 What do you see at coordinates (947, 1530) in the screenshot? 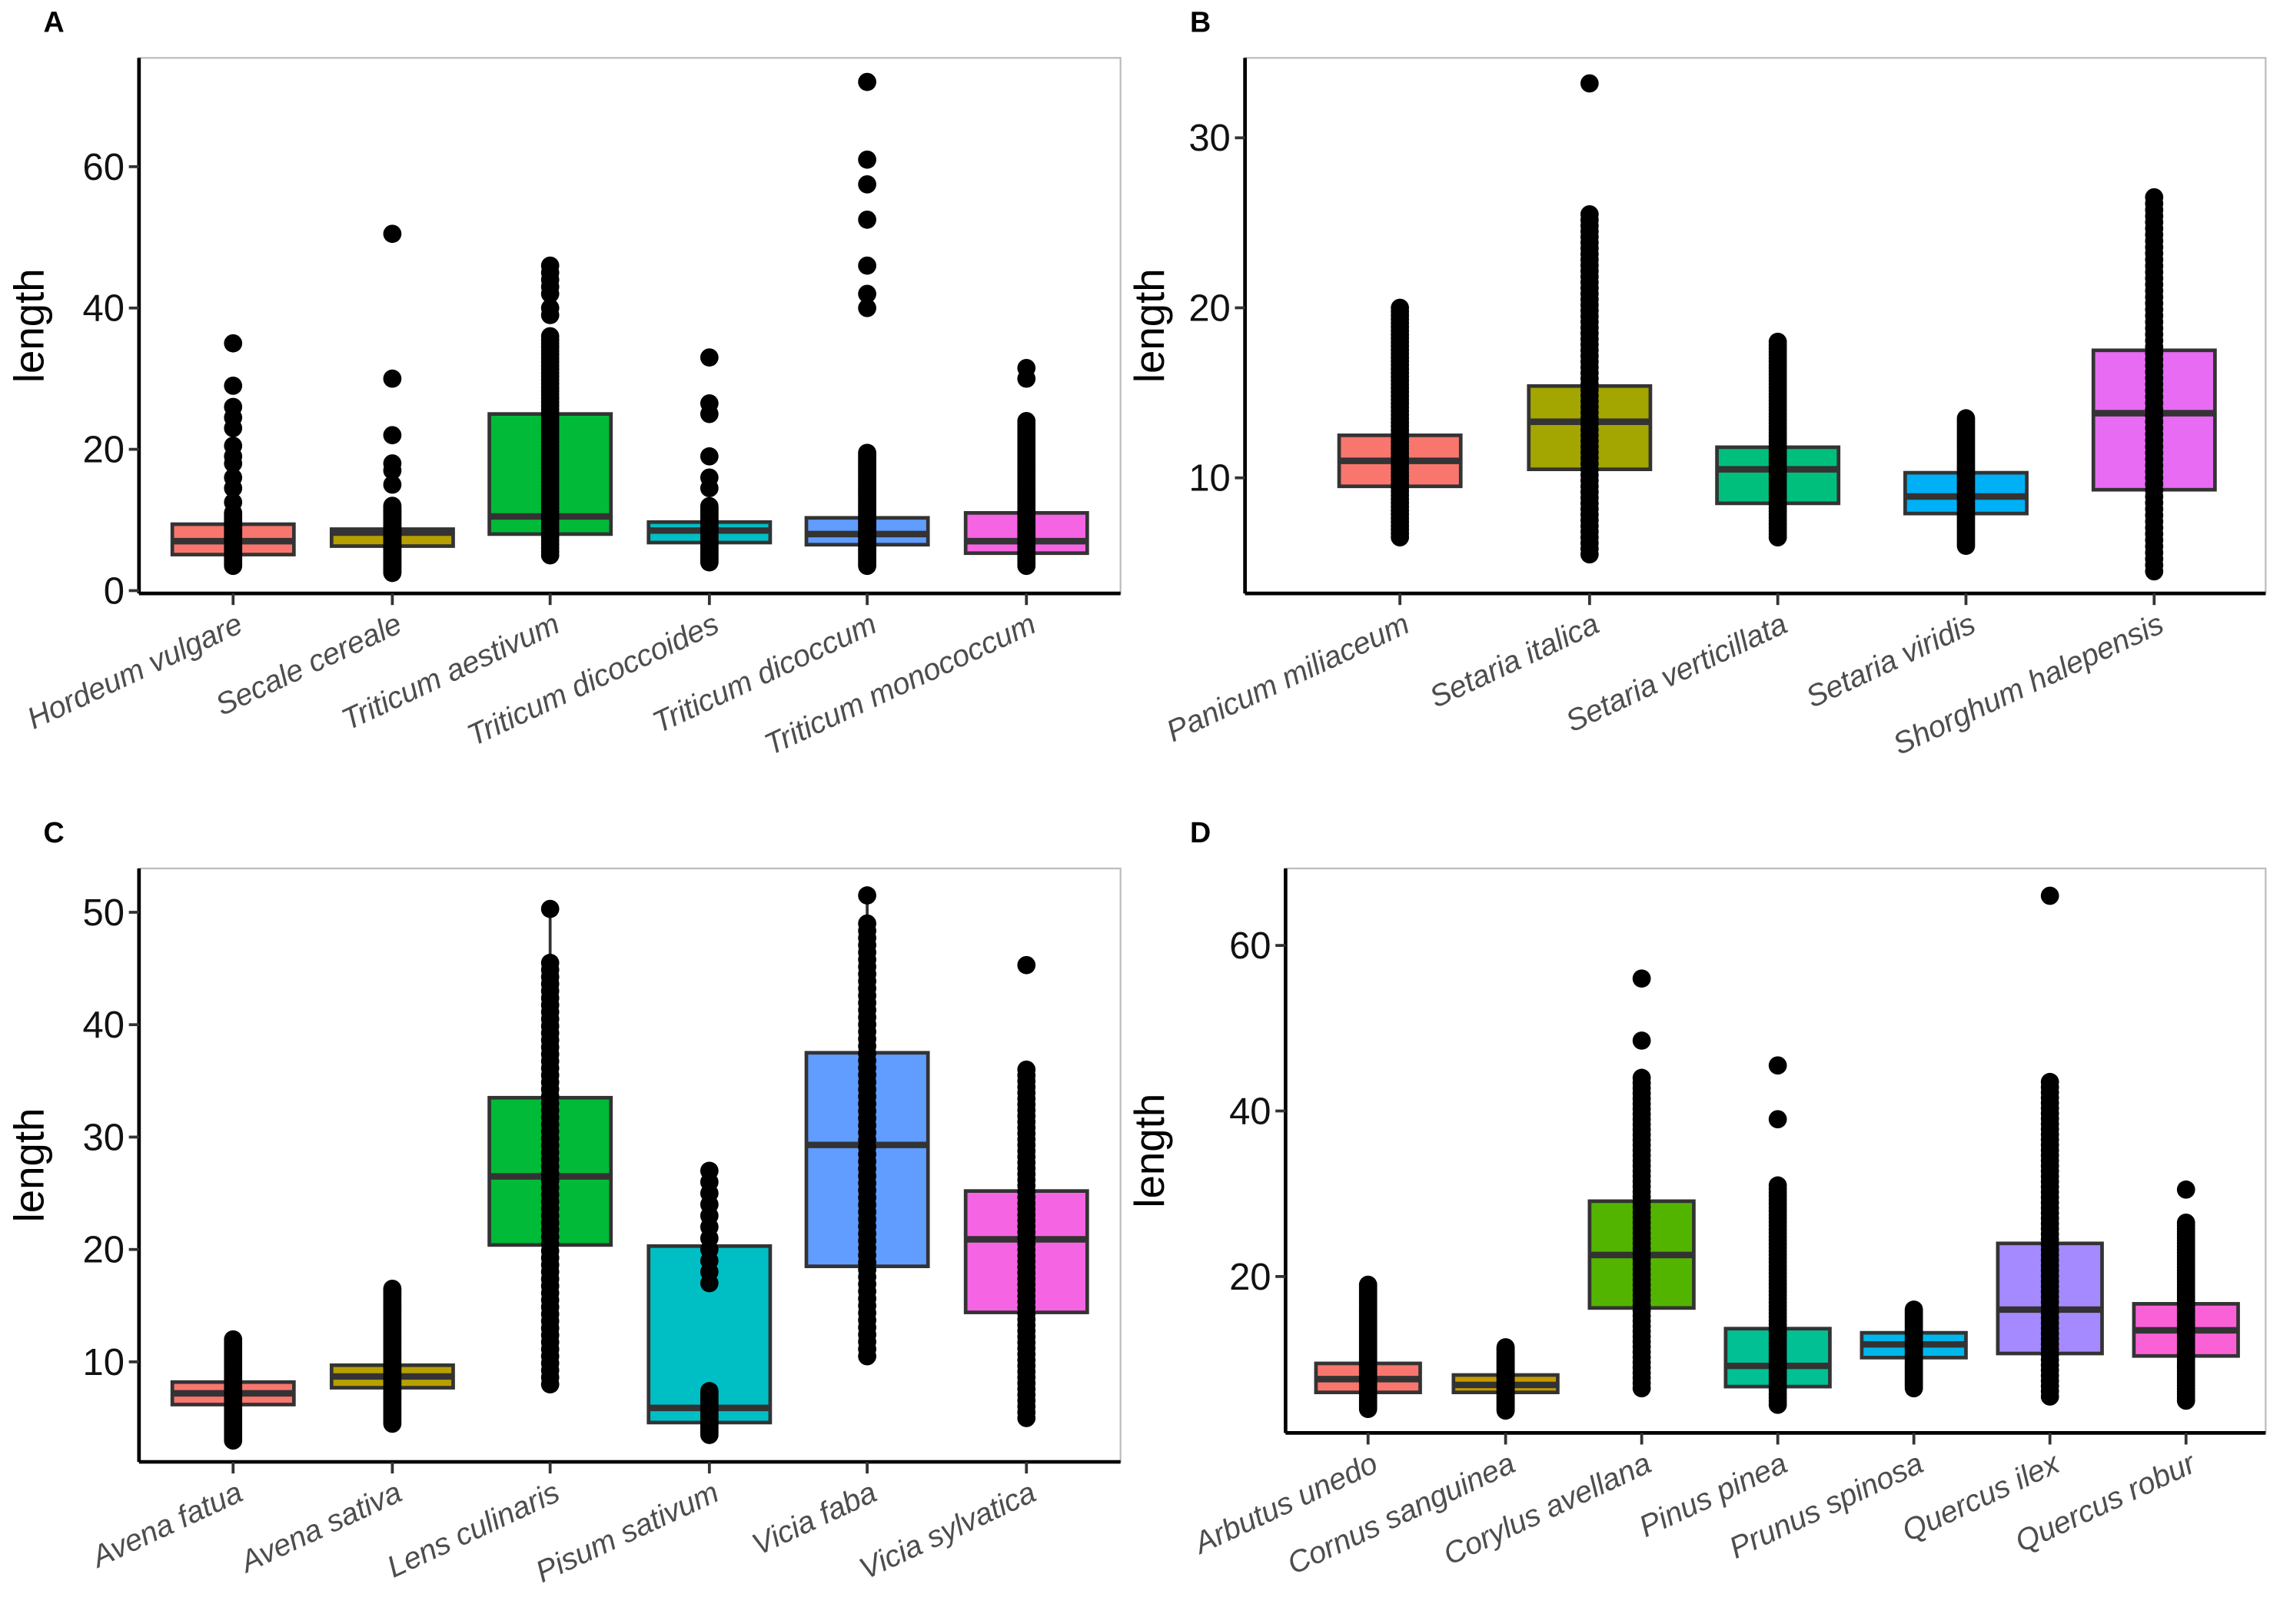
I see `x-tick-label: Vicia sylvatica` at bounding box center [947, 1530].